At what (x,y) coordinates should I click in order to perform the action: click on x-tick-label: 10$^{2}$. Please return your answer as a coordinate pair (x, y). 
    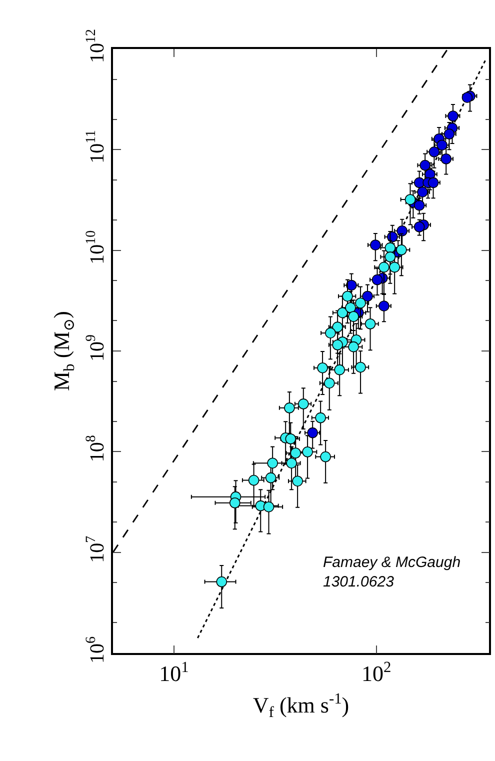
    Looking at the image, I should click on (377, 672).